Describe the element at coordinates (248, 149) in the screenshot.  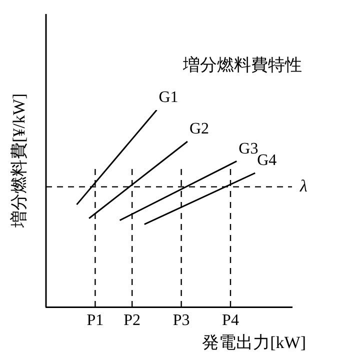
I see `series-label: G3` at that location.